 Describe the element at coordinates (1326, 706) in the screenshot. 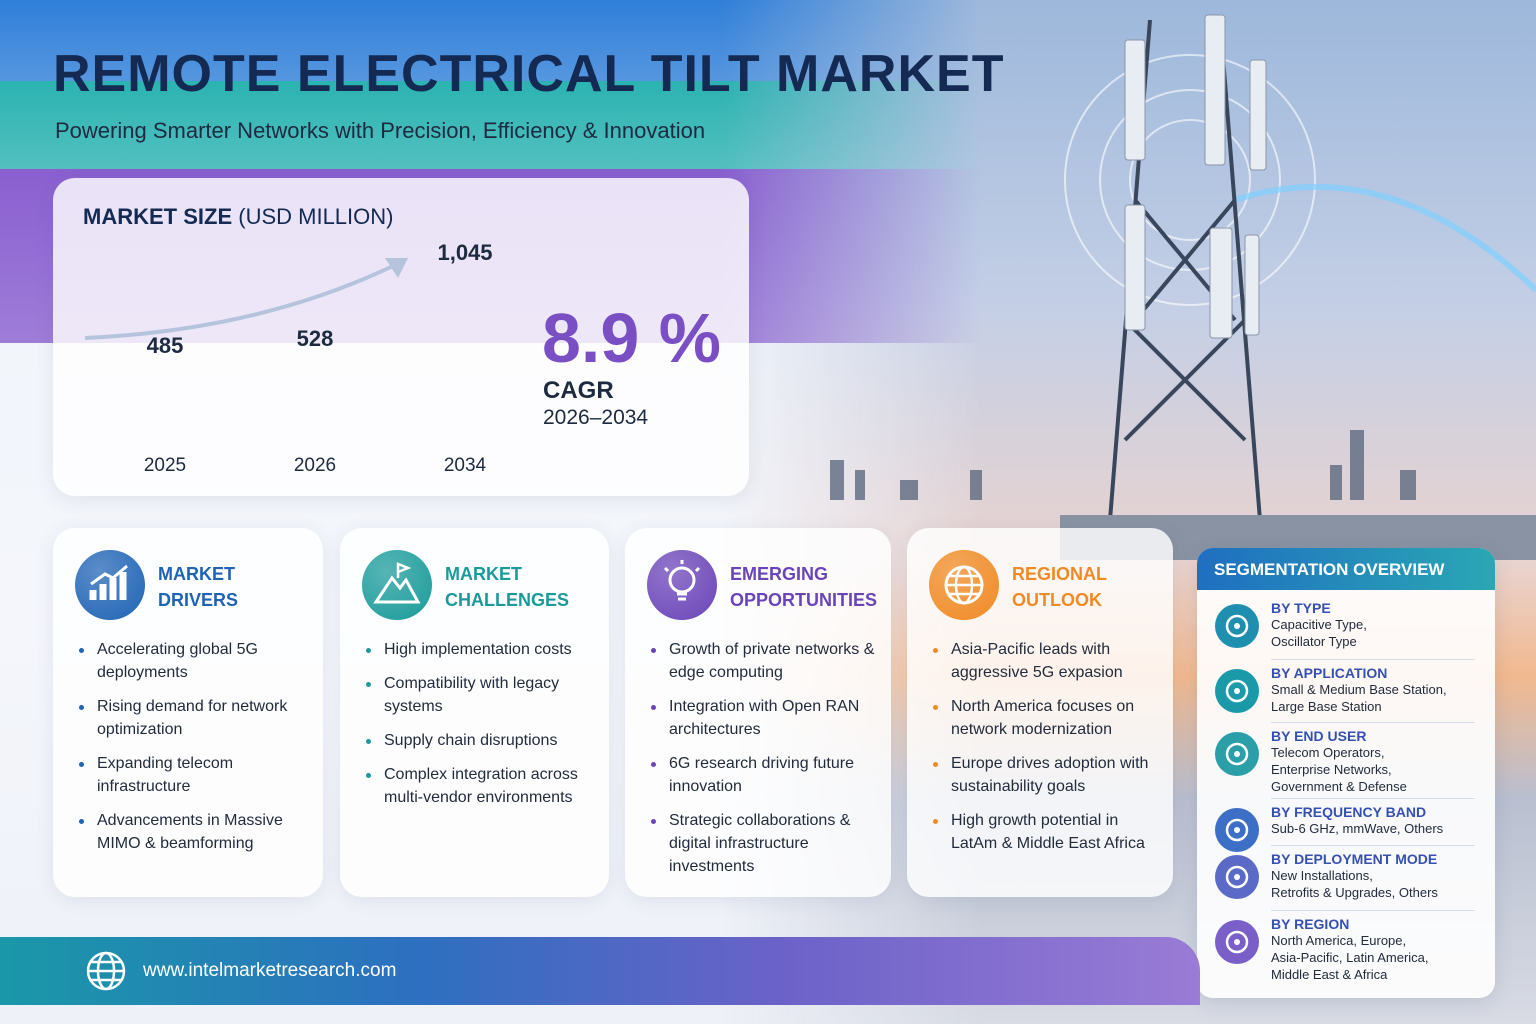

I see `segment-text: Large Base Station` at that location.